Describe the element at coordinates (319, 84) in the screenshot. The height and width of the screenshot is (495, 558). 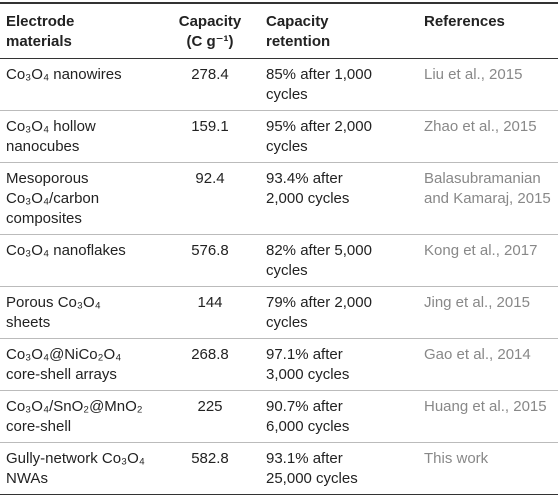
I see `table-cell: 85% after 1,000 cycles` at that location.